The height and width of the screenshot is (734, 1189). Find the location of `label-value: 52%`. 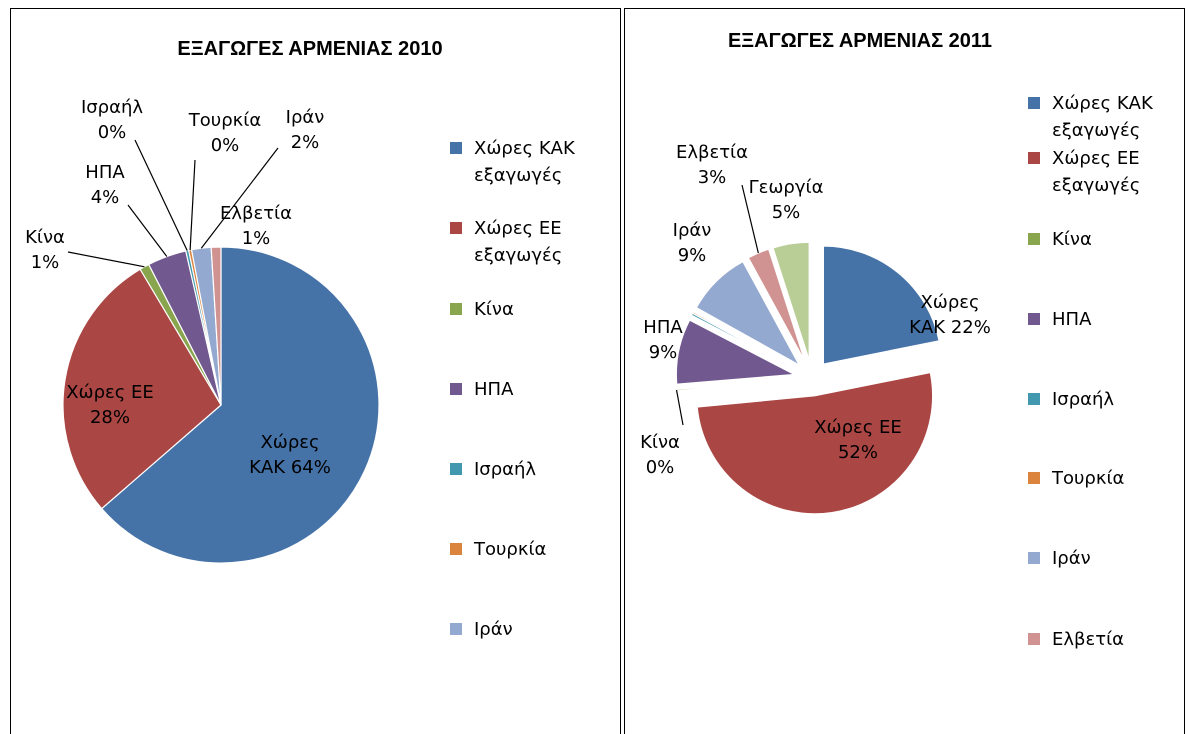

label-value: 52% is located at coordinates (857, 452).